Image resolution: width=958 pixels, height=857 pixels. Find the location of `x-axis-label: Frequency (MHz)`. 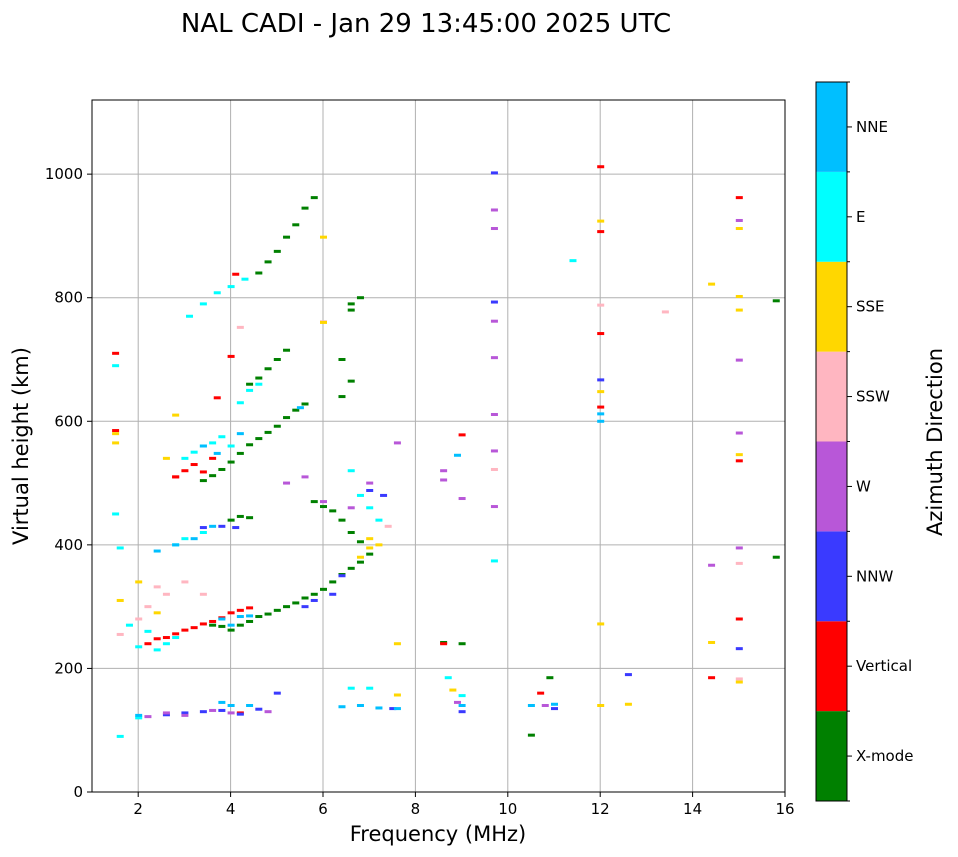

x-axis-label: Frequency (MHz) is located at coordinates (438, 834).